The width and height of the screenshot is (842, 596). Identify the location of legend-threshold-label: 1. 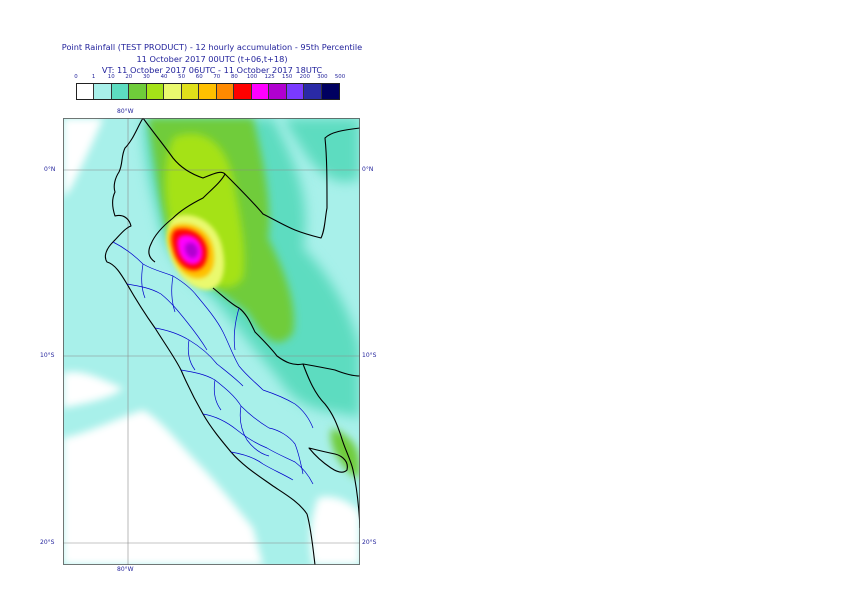
(93, 77).